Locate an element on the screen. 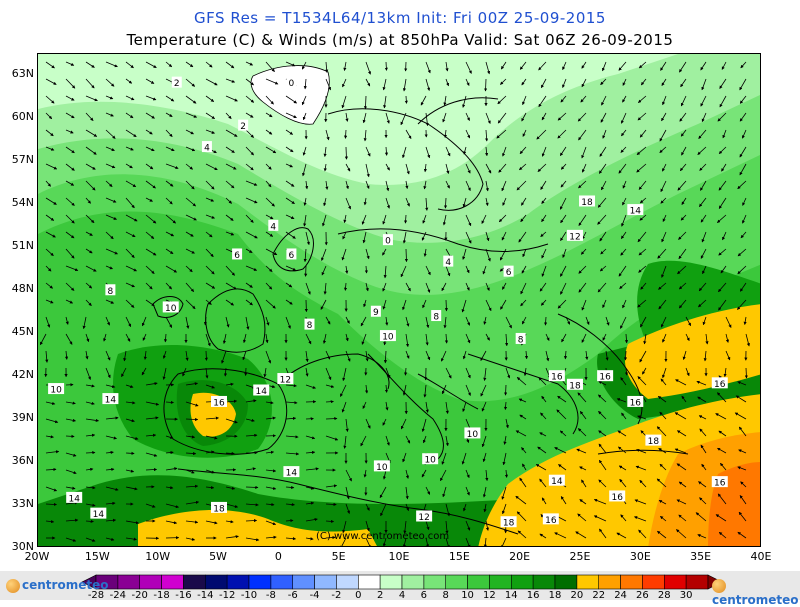  svg-text: 0 is located at coordinates (292, 84).